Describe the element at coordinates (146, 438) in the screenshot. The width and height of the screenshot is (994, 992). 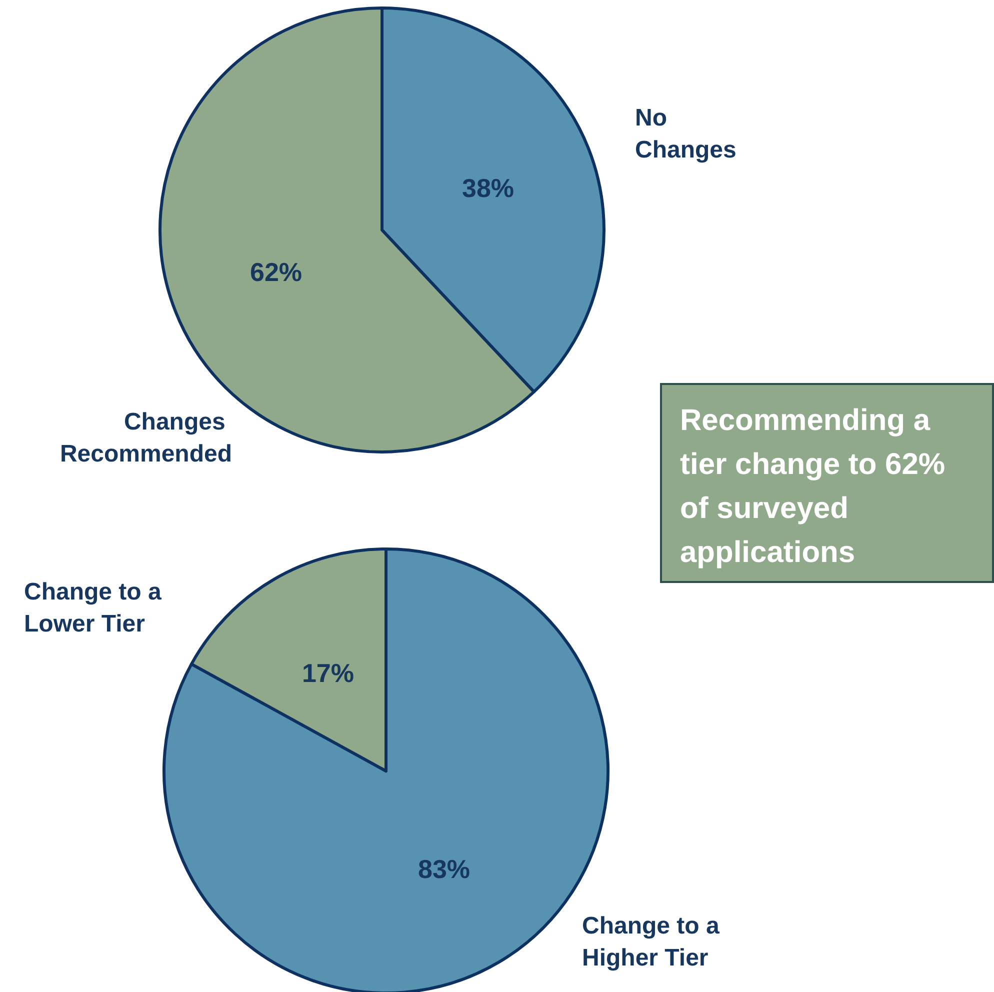
I see `slice-label: Changes Recommended` at that location.